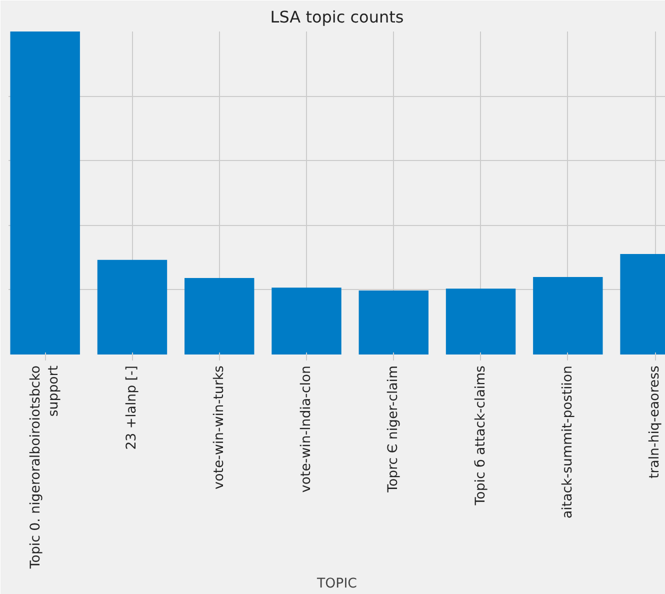 The image size is (665, 594). Describe the element at coordinates (568, 442) in the screenshot. I see `x-tick-label: aitack-summit-postiion` at that location.